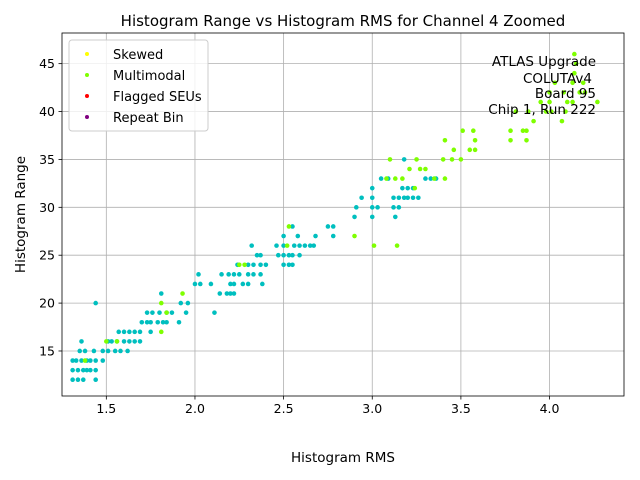 This screenshot has height=480, width=640. Describe the element at coordinates (21, 214) in the screenshot. I see `y-axis-label: Histogram Range` at that location.